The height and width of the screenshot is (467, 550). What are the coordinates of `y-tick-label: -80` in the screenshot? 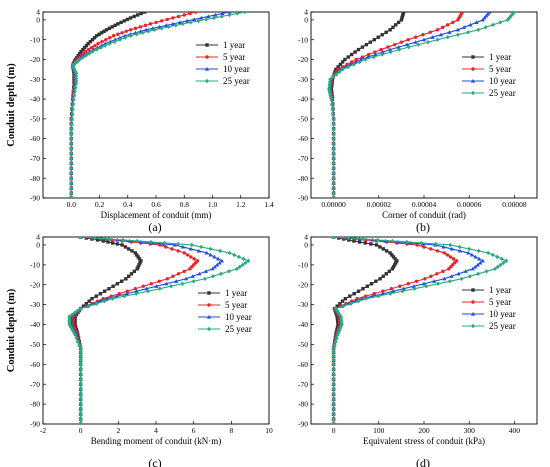 It's located at (35, 404).